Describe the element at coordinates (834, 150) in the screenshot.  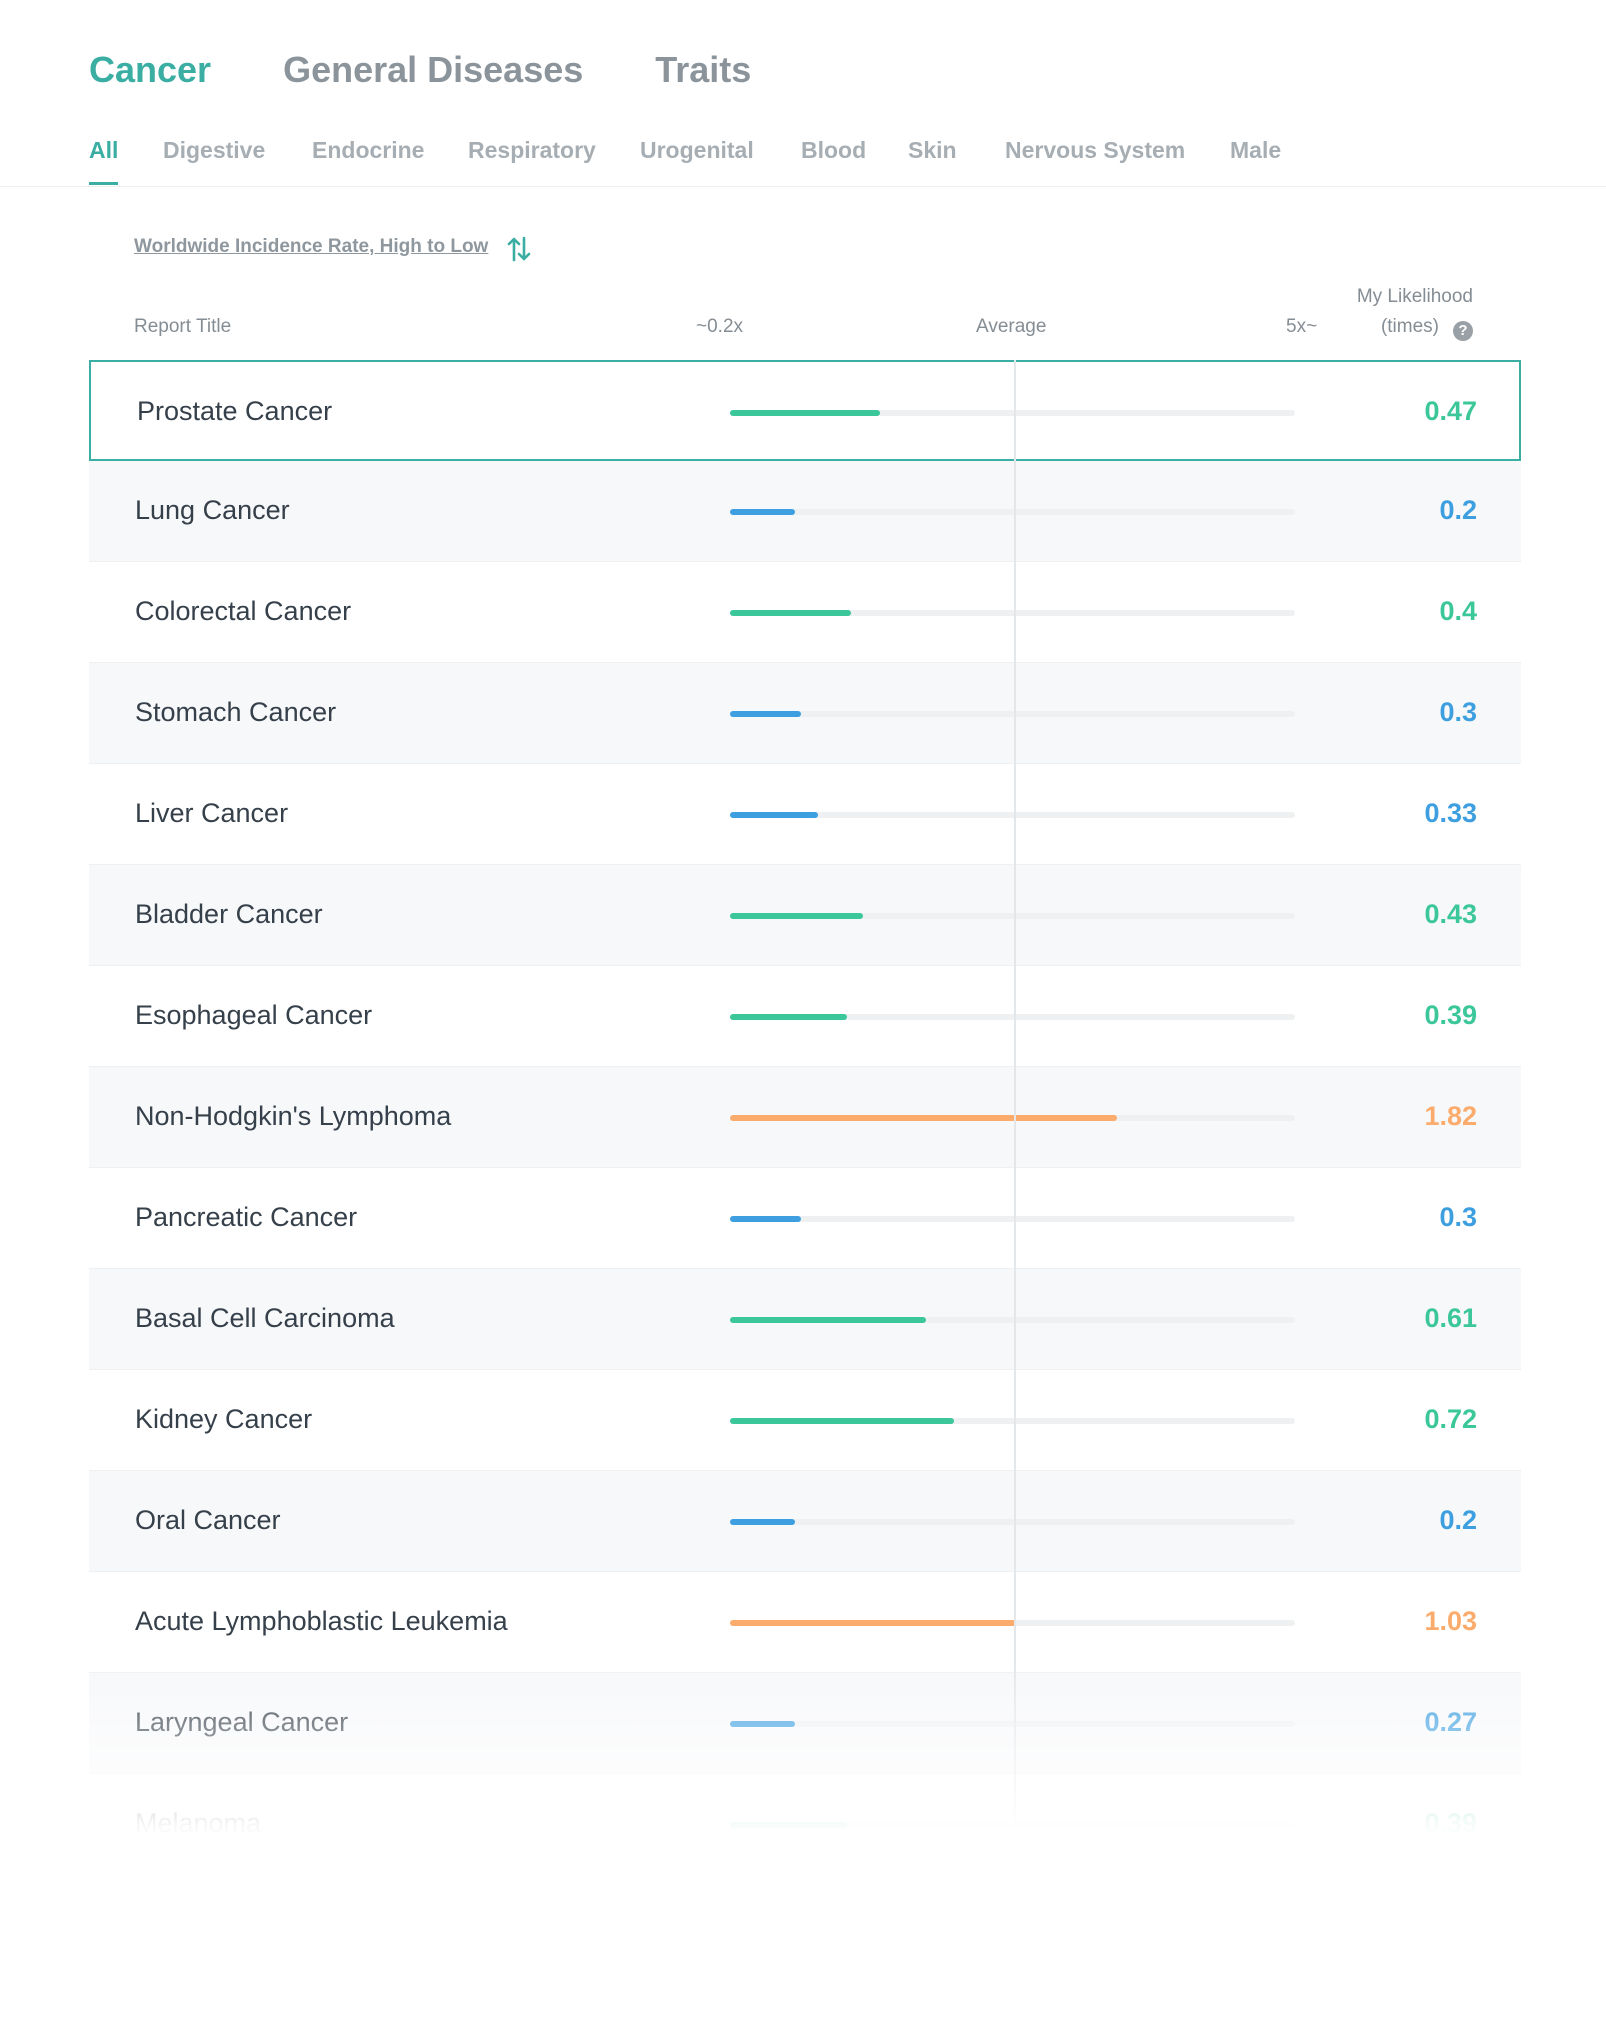
I see `subtab-blood: Blood` at that location.